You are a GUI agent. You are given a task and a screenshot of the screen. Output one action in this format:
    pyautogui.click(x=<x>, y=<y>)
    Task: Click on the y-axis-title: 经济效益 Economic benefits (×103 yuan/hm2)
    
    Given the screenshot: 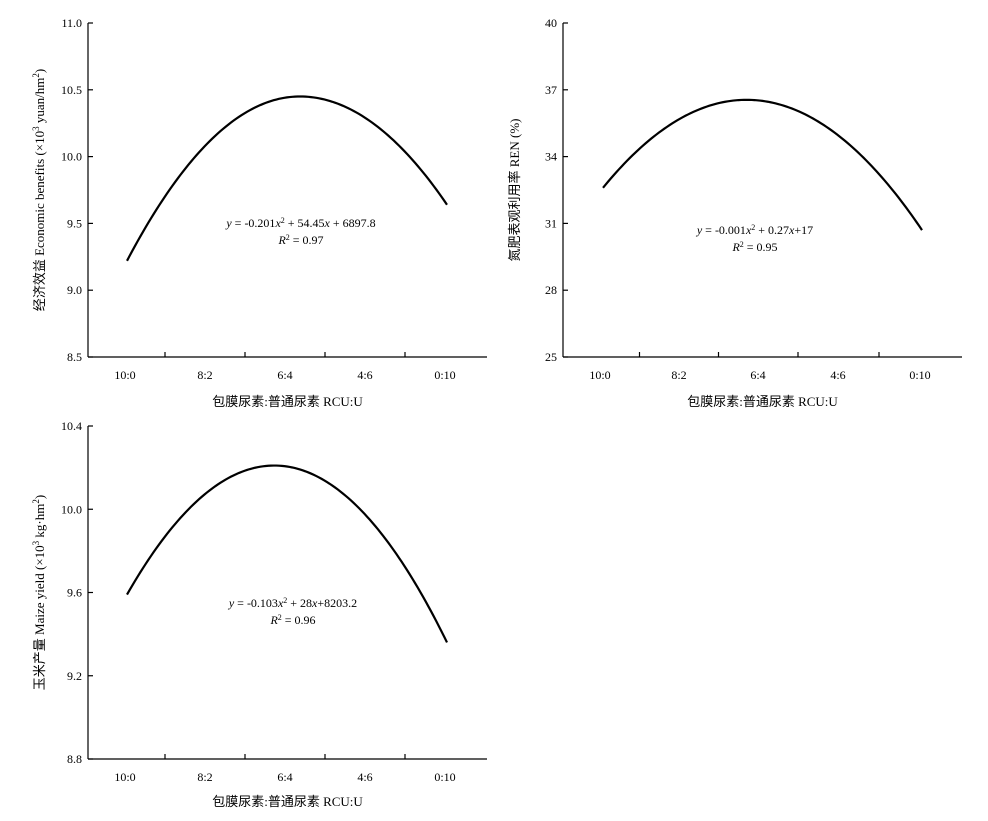 What is the action you would take?
    pyautogui.click(x=39, y=190)
    